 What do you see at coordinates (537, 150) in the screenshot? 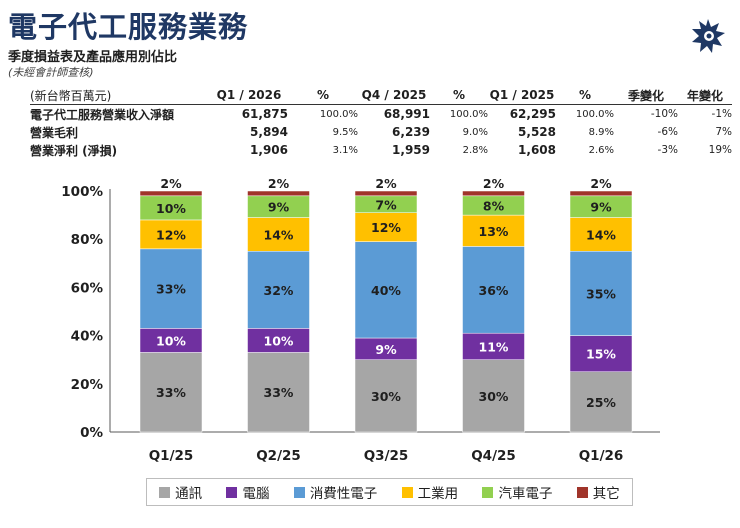
I see `cell-value: 1,608` at bounding box center [537, 150].